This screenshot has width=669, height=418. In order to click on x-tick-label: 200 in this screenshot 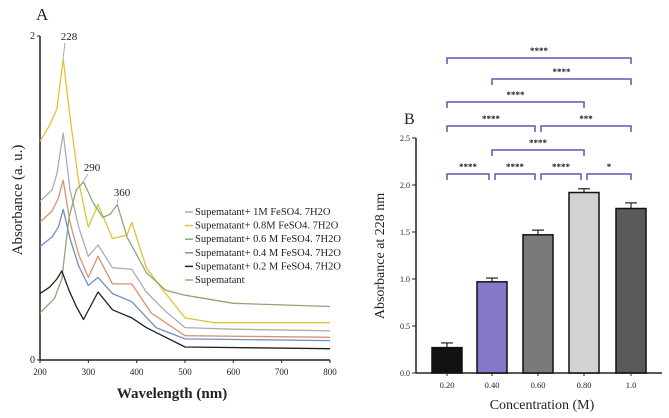, I will do `click(40, 372)`.